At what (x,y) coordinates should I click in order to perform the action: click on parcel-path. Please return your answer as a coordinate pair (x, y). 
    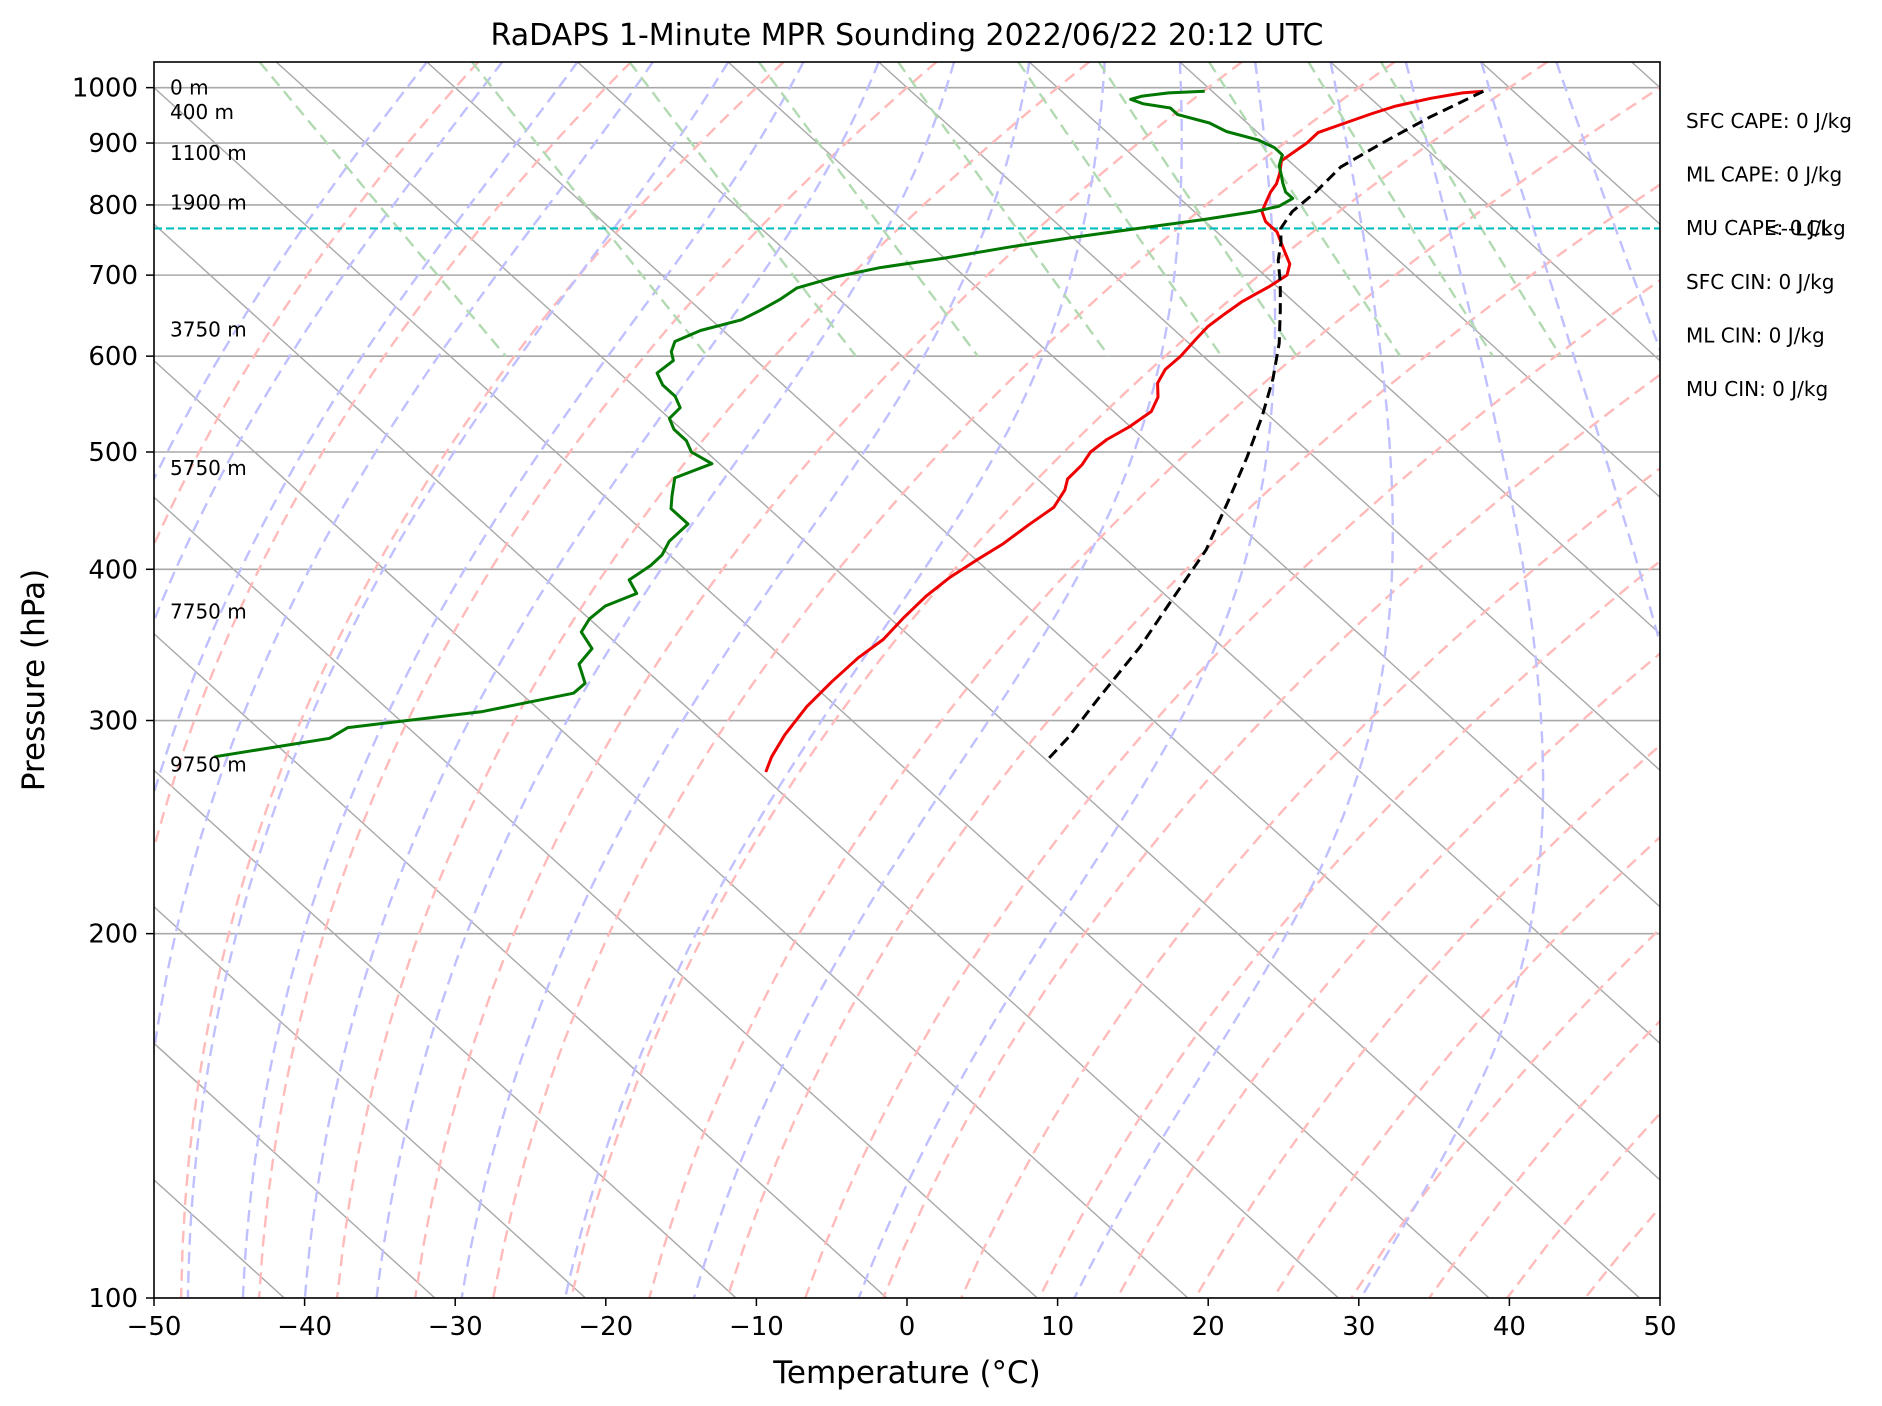
    Looking at the image, I should click on (1265, 425).